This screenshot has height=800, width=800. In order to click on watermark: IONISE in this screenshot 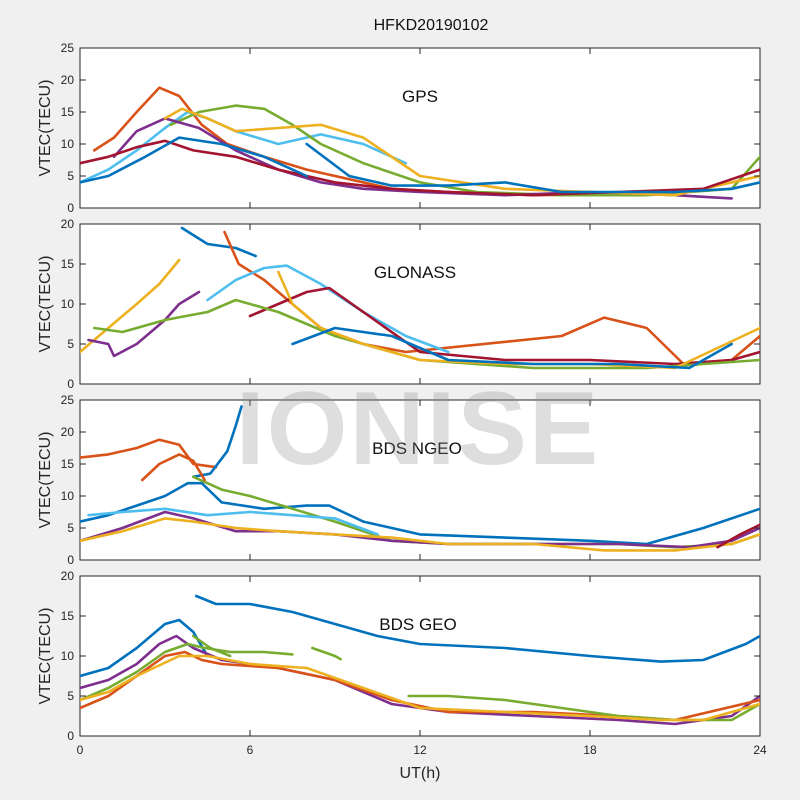, I will do `click(418, 429)`.